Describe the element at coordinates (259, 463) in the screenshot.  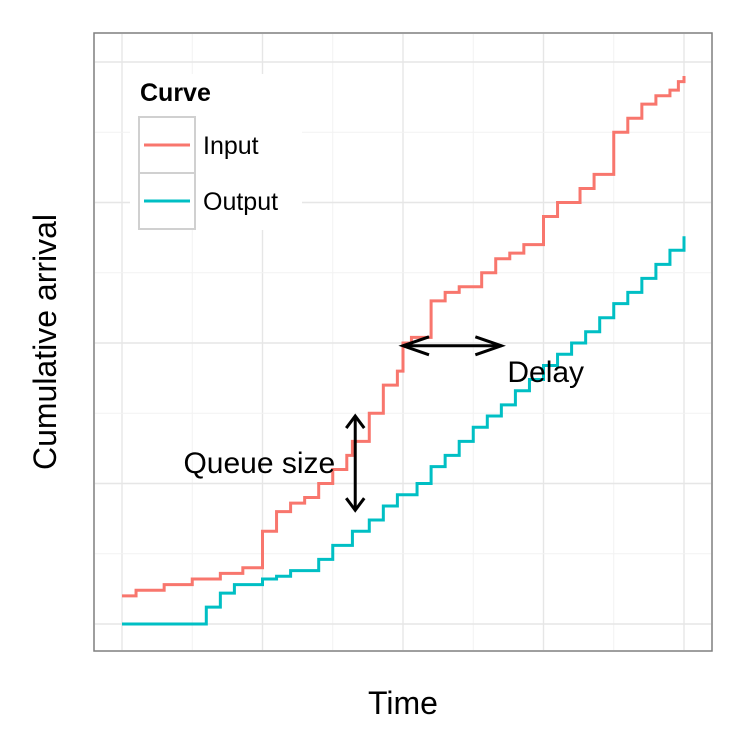
I see `queue-size-label: Queue size` at that location.